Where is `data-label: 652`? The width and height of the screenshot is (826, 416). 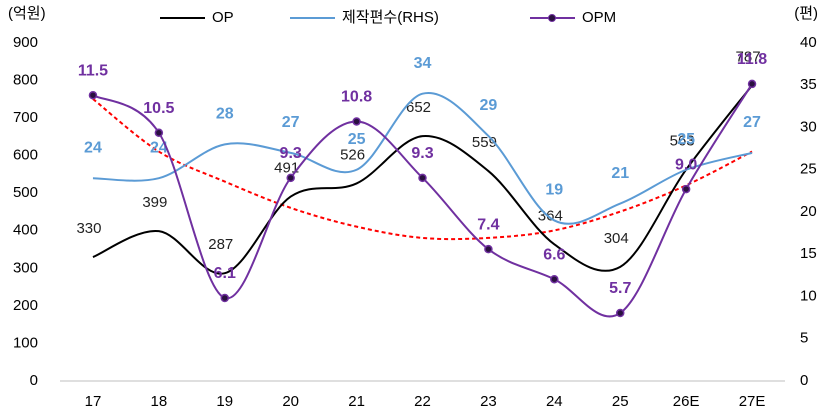 data-label: 652 is located at coordinates (418, 107).